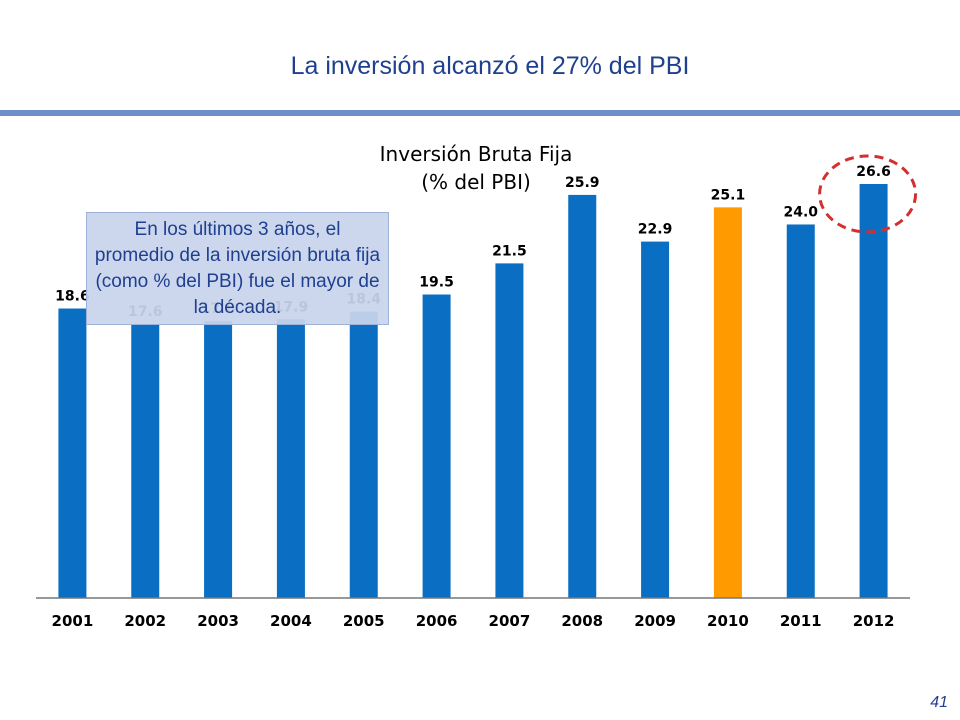 Image resolution: width=960 pixels, height=720 pixels. I want to click on bar-2006, so click(436, 446).